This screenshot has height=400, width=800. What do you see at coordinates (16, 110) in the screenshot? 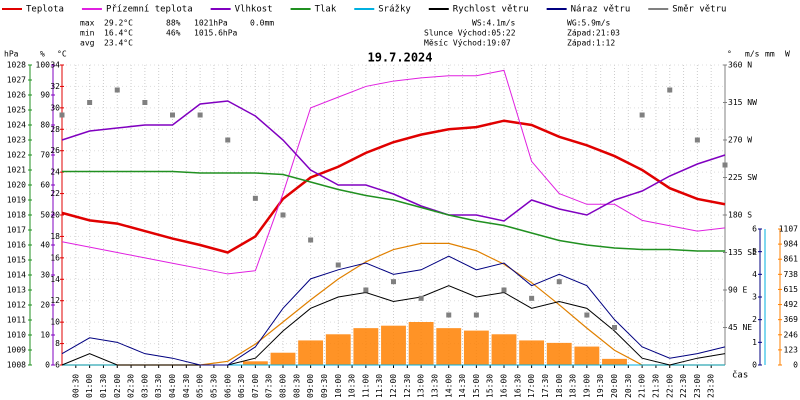
I see `y-tick-label: 1025` at bounding box center [16, 110].